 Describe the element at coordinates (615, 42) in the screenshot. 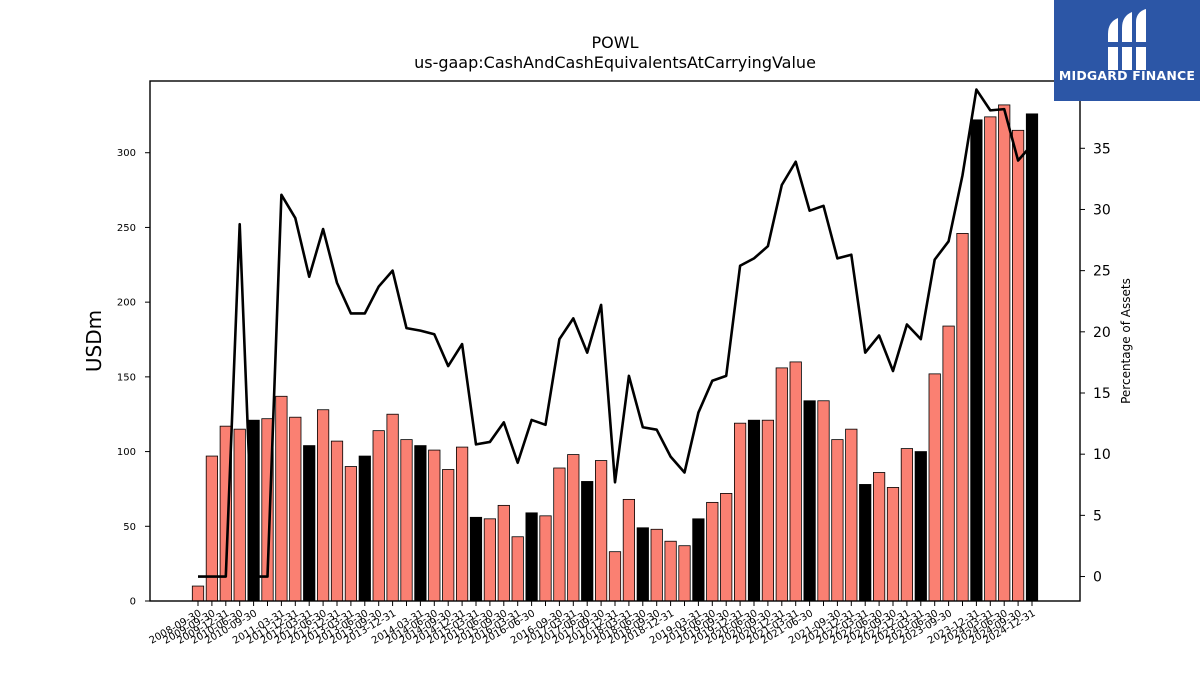

I see `chart-title: POWL` at that location.